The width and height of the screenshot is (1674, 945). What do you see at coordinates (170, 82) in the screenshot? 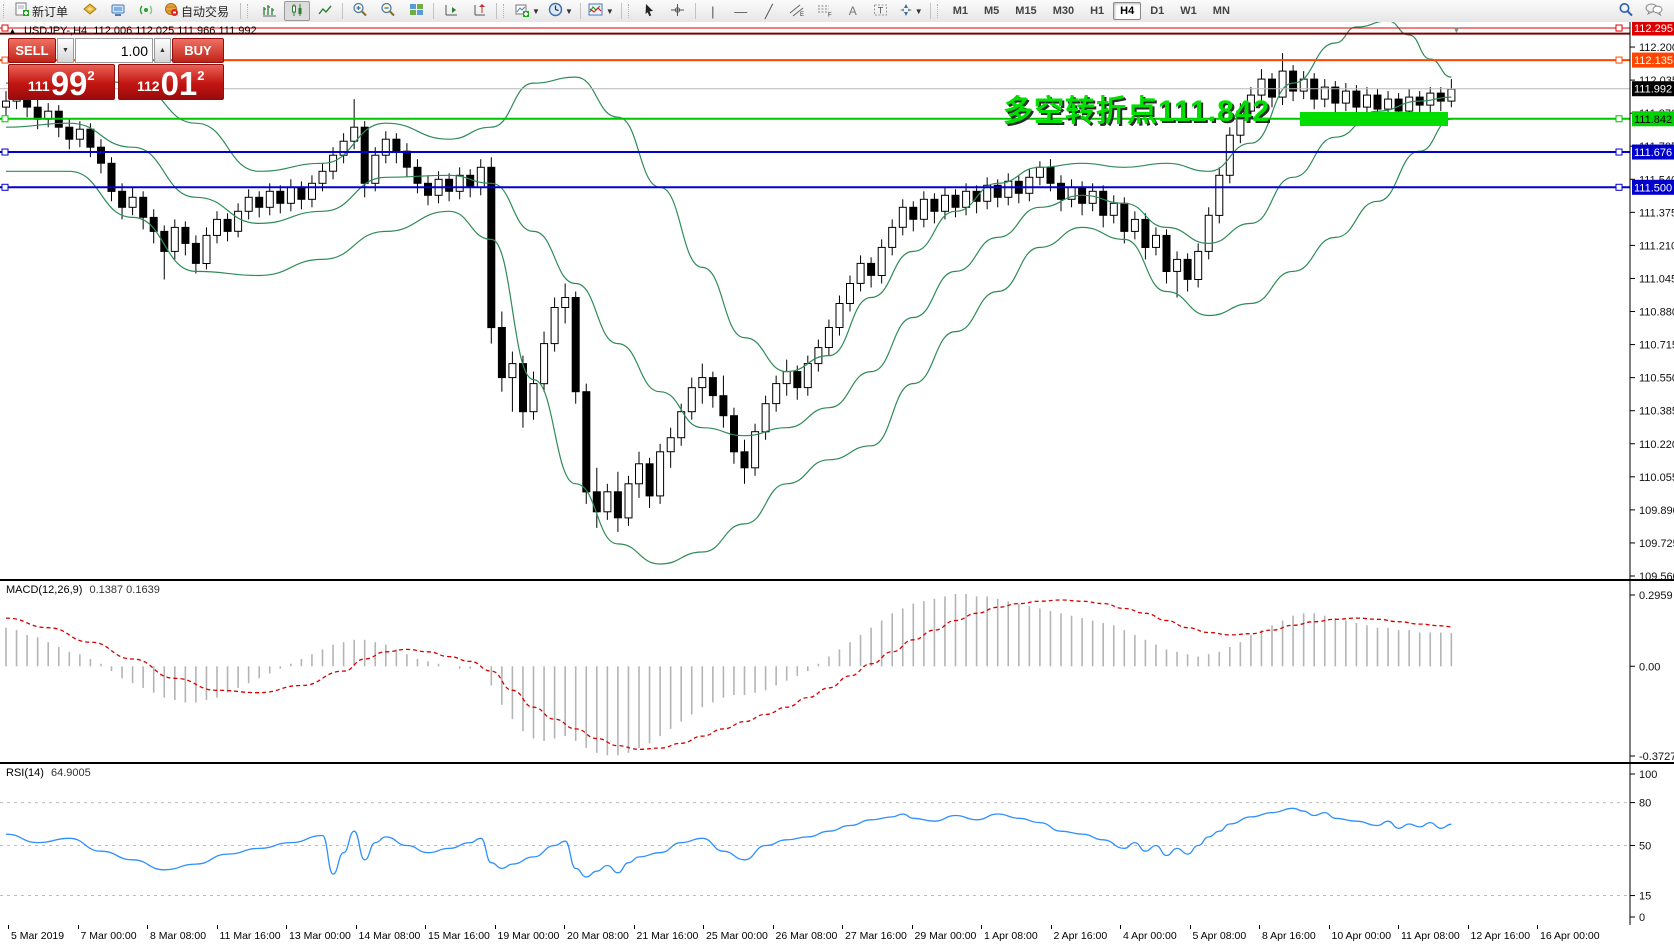
I see `buy-price-button: 112 01 2` at bounding box center [170, 82].